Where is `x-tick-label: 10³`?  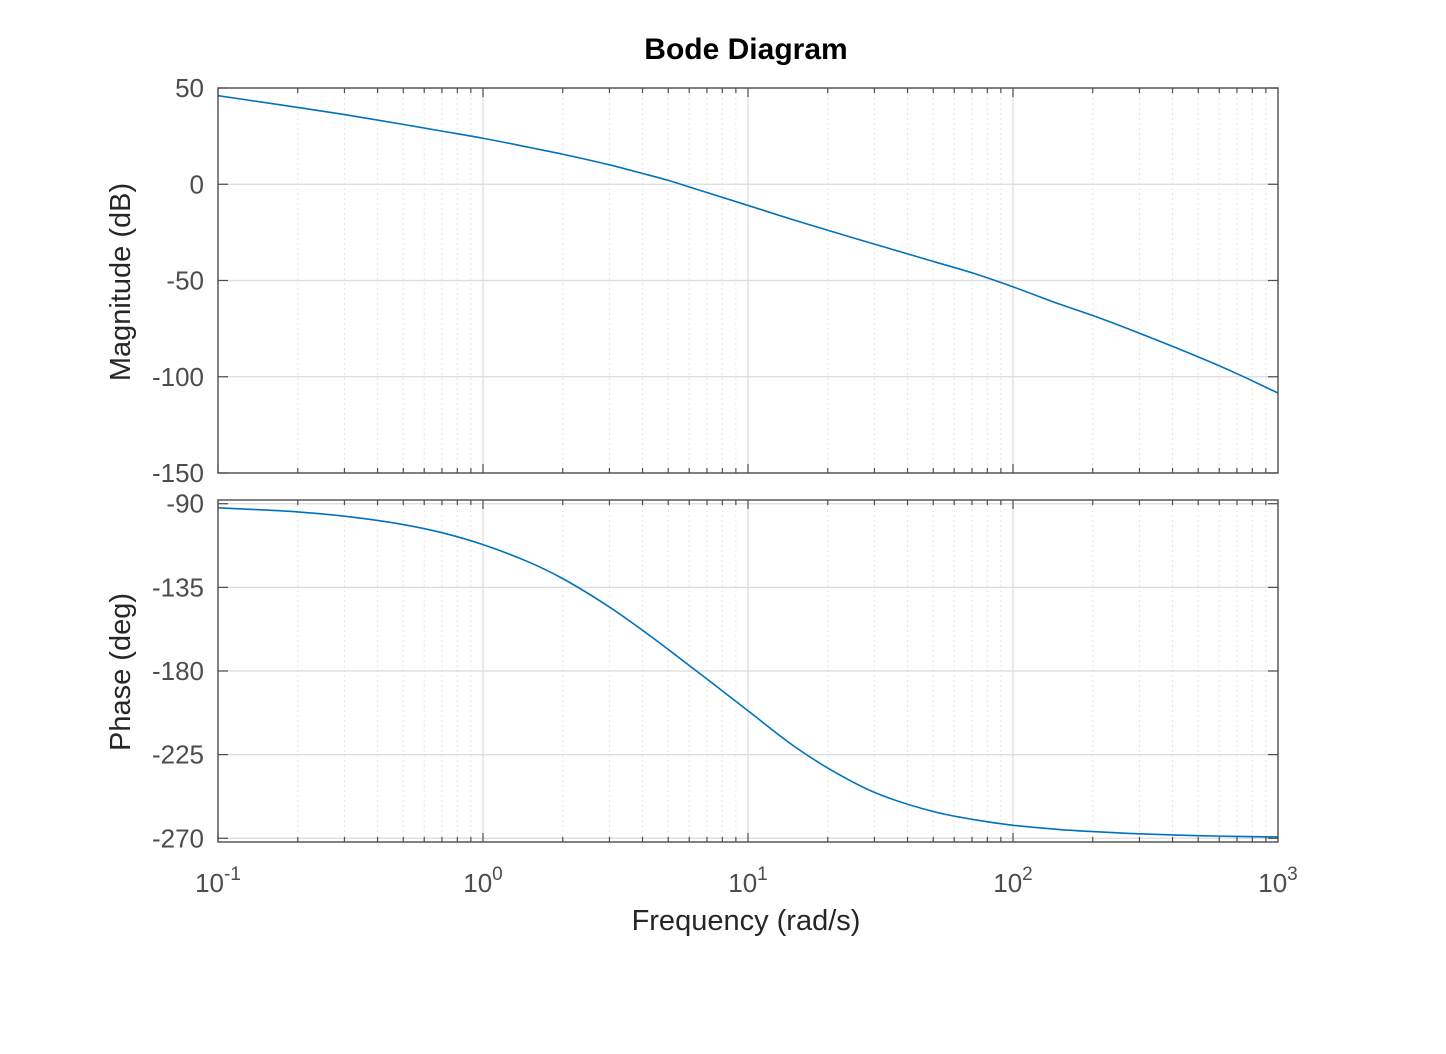 x-tick-label: 10³ is located at coordinates (1278, 881).